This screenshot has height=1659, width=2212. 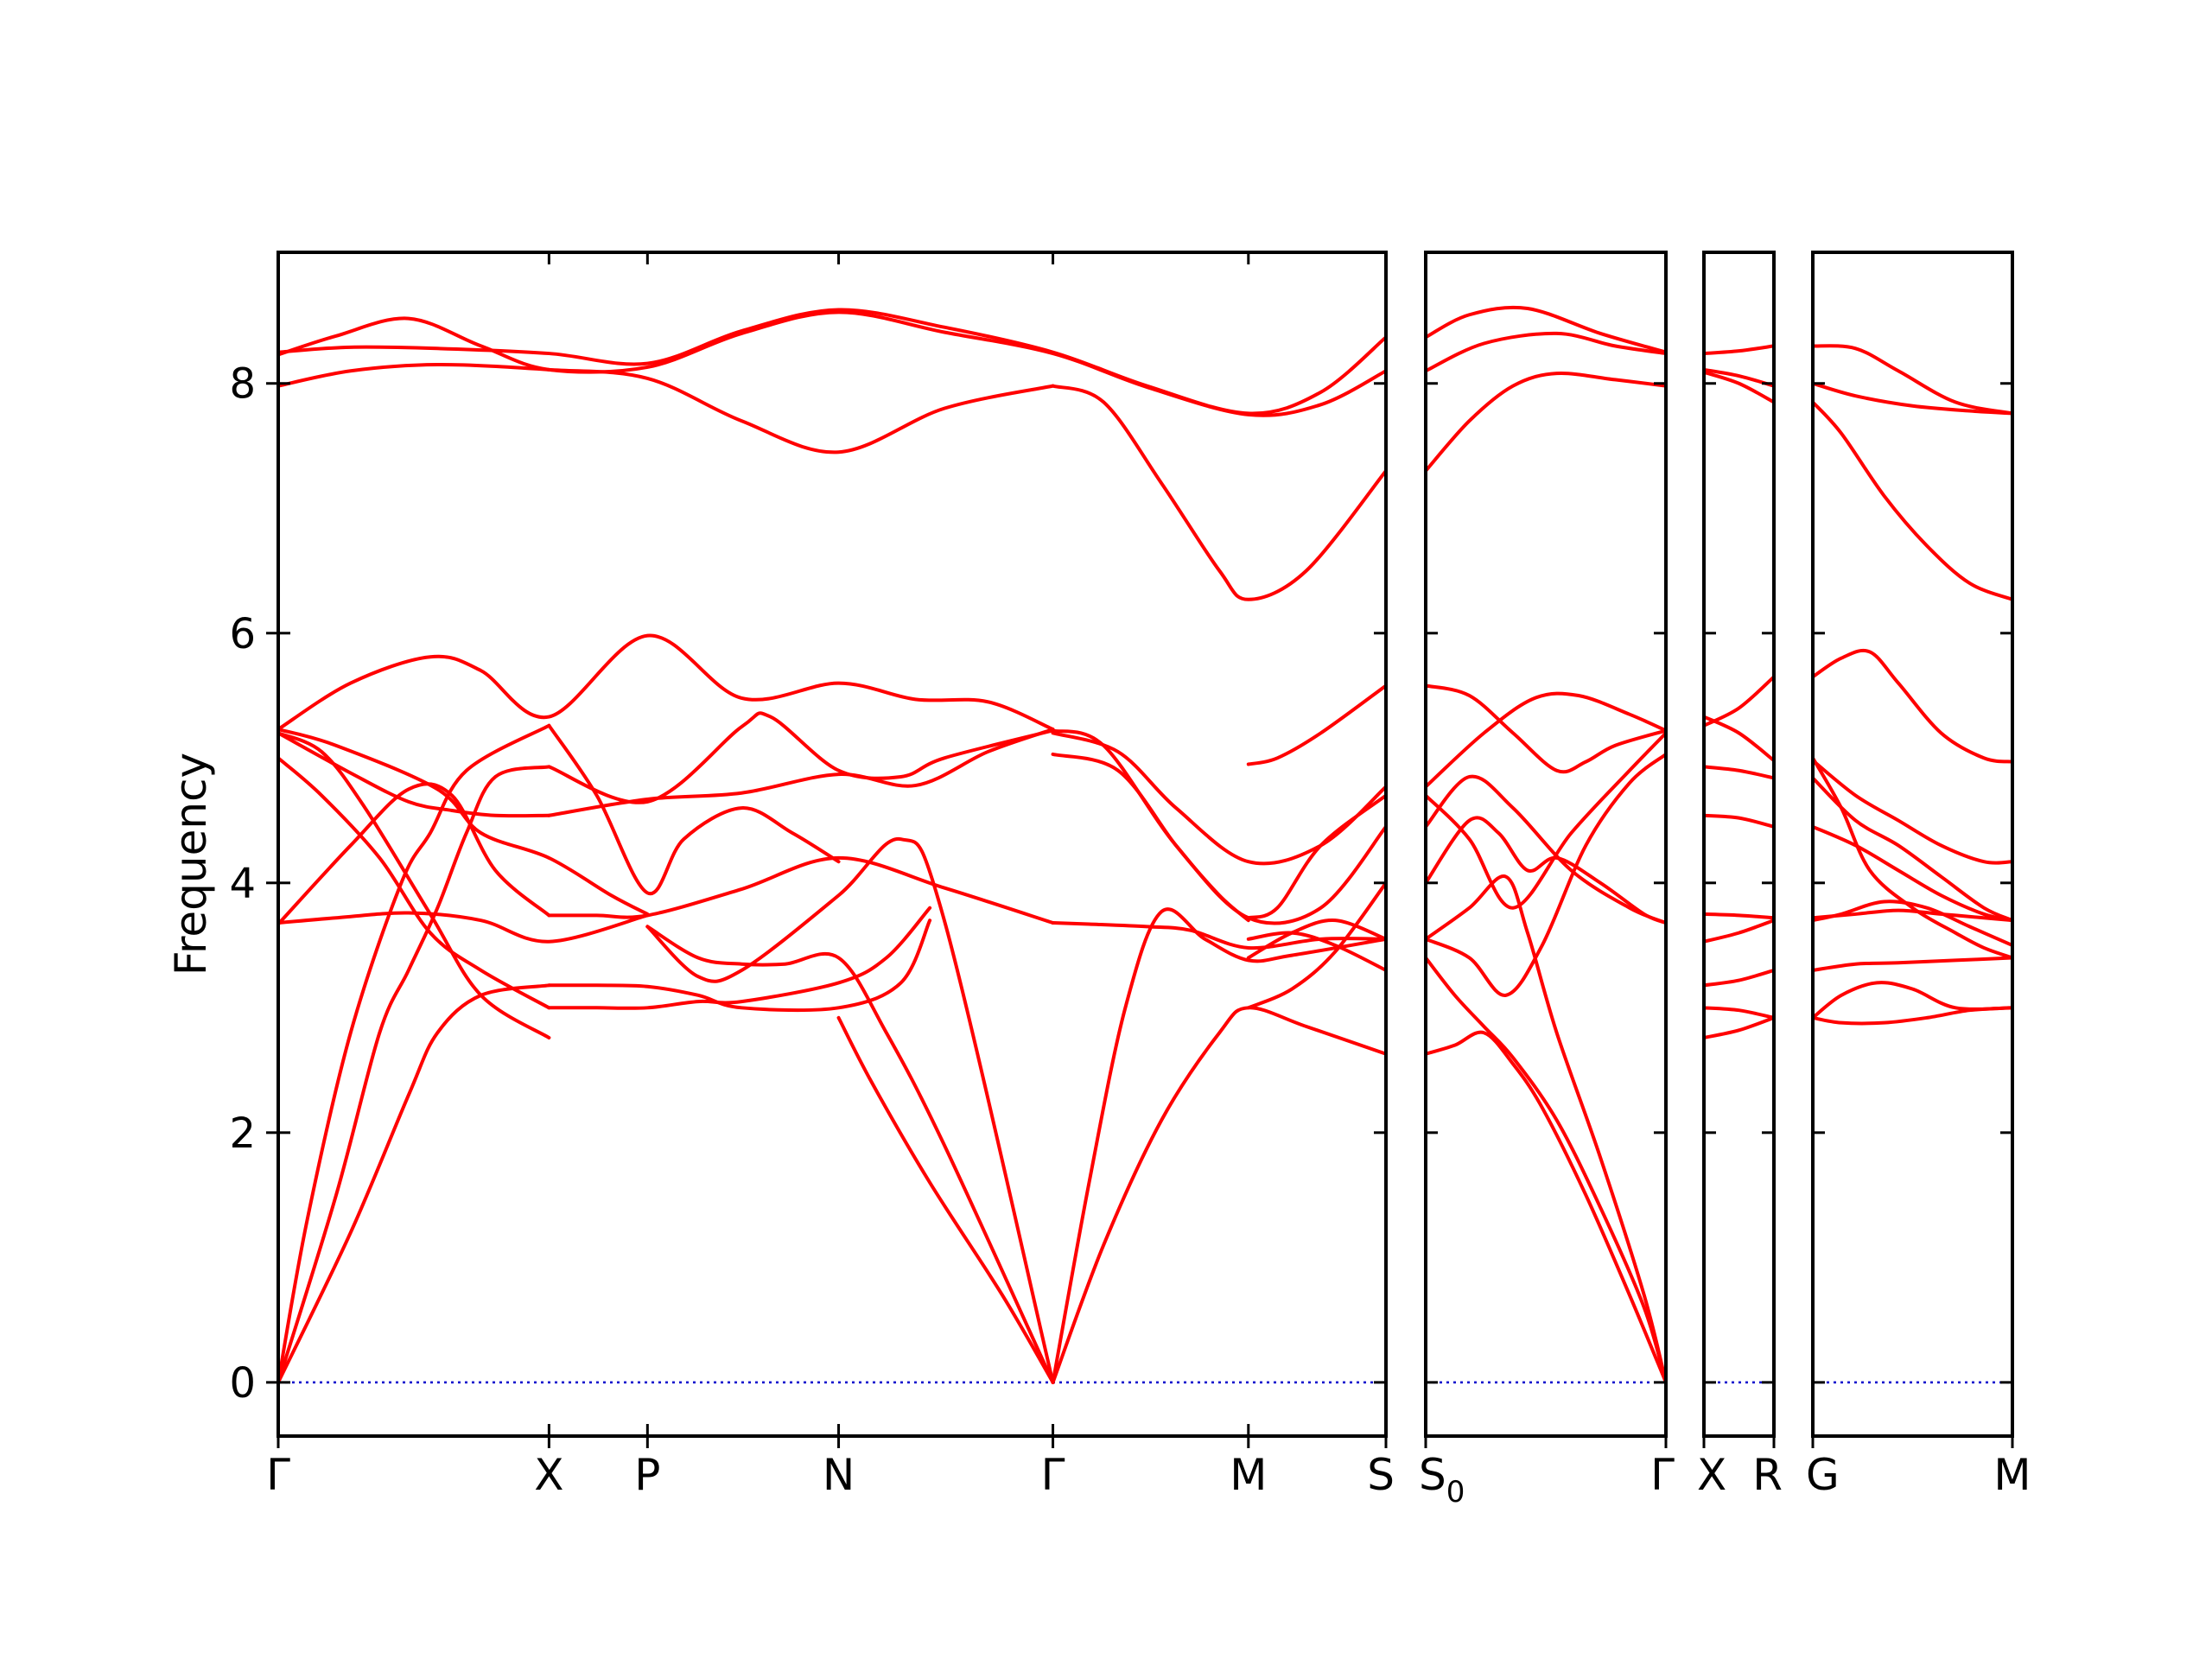 I want to click on panel-2-bands, so click(x=1739, y=864).